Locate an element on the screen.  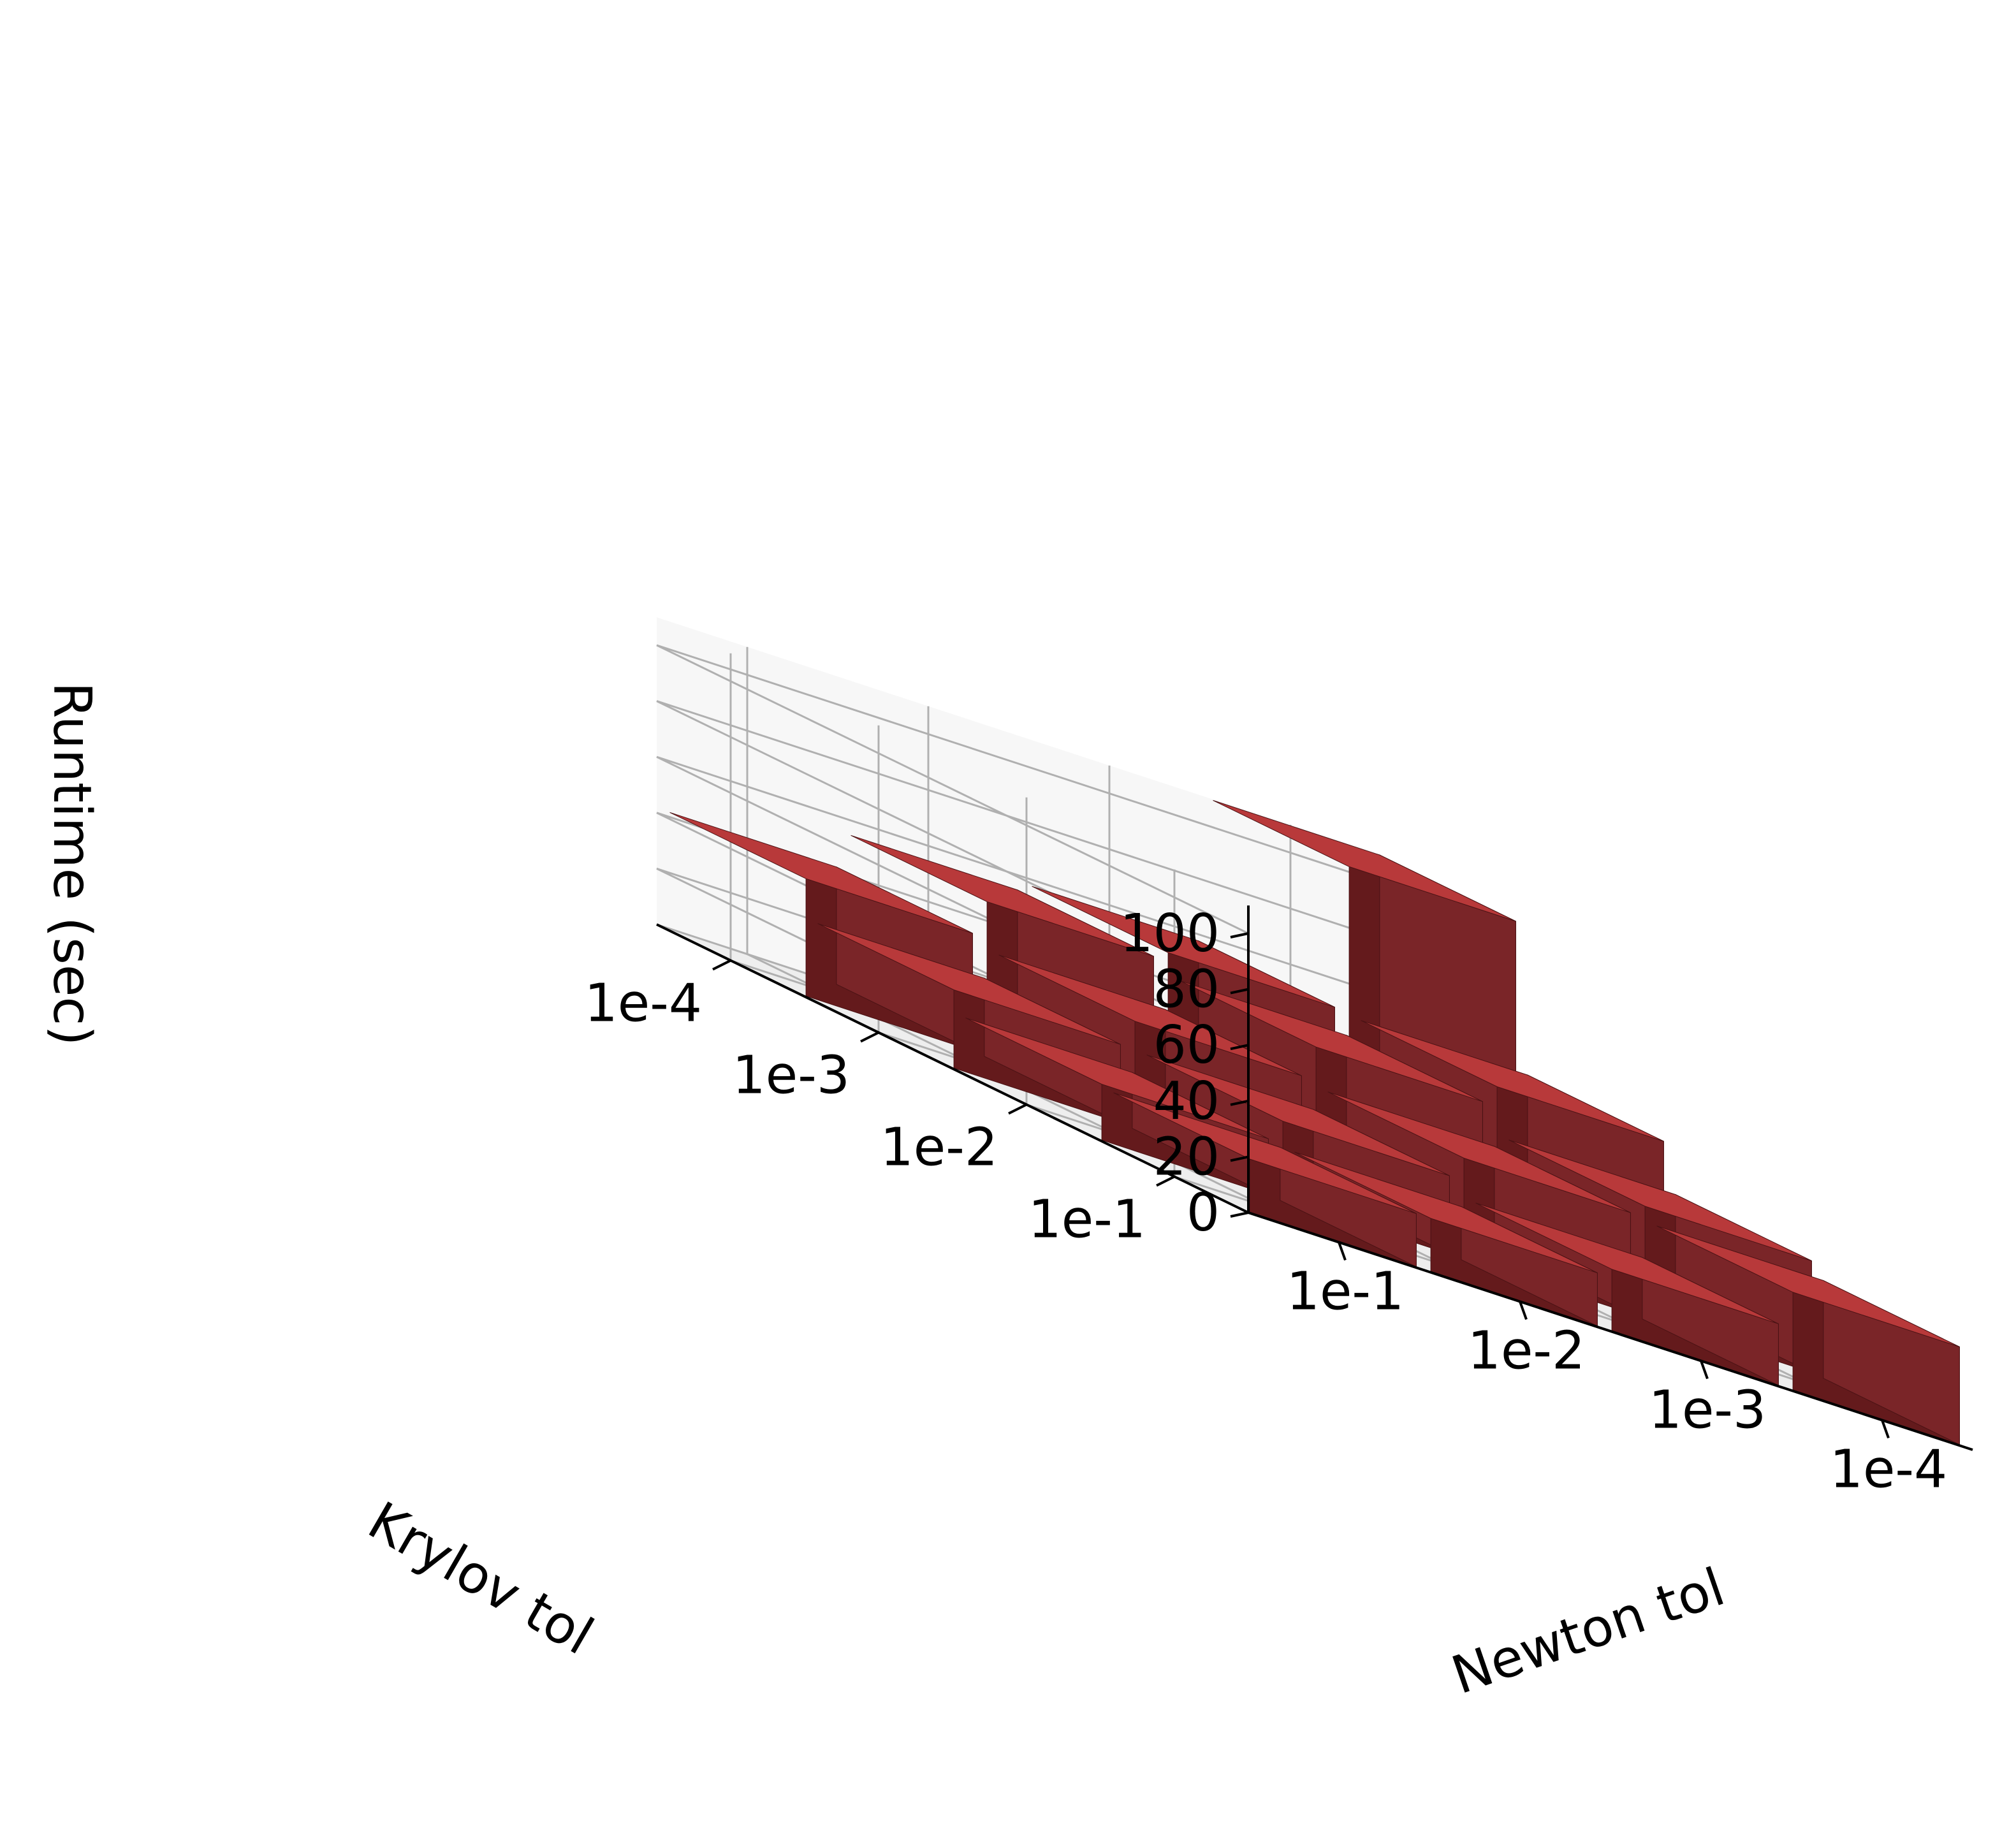
krylov-axis-line is located at coordinates (952, 1068).